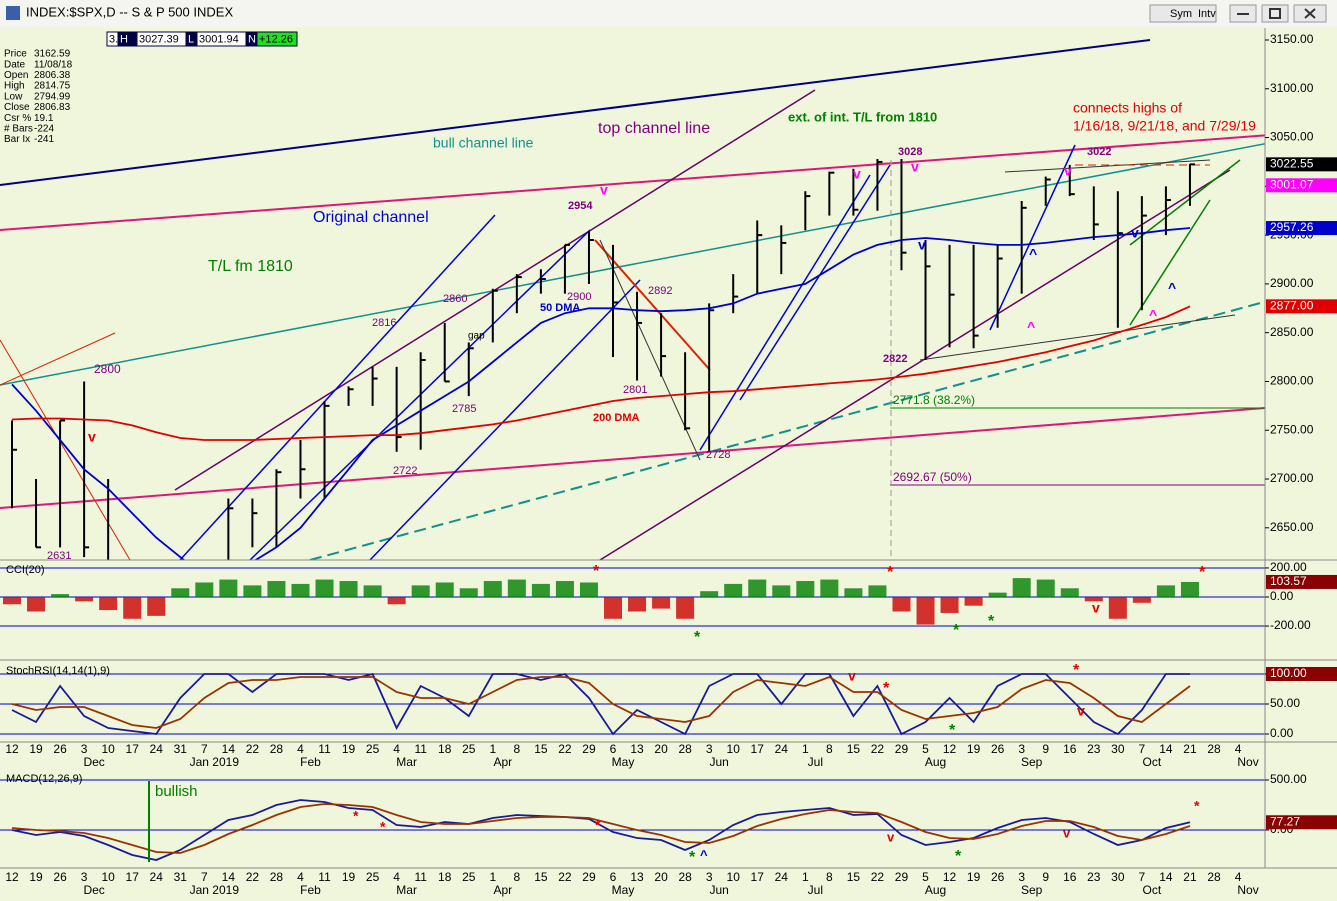 This screenshot has height=901, width=1337. Describe the element at coordinates (1275, 13) in the screenshot. I see `maximize-button` at that location.